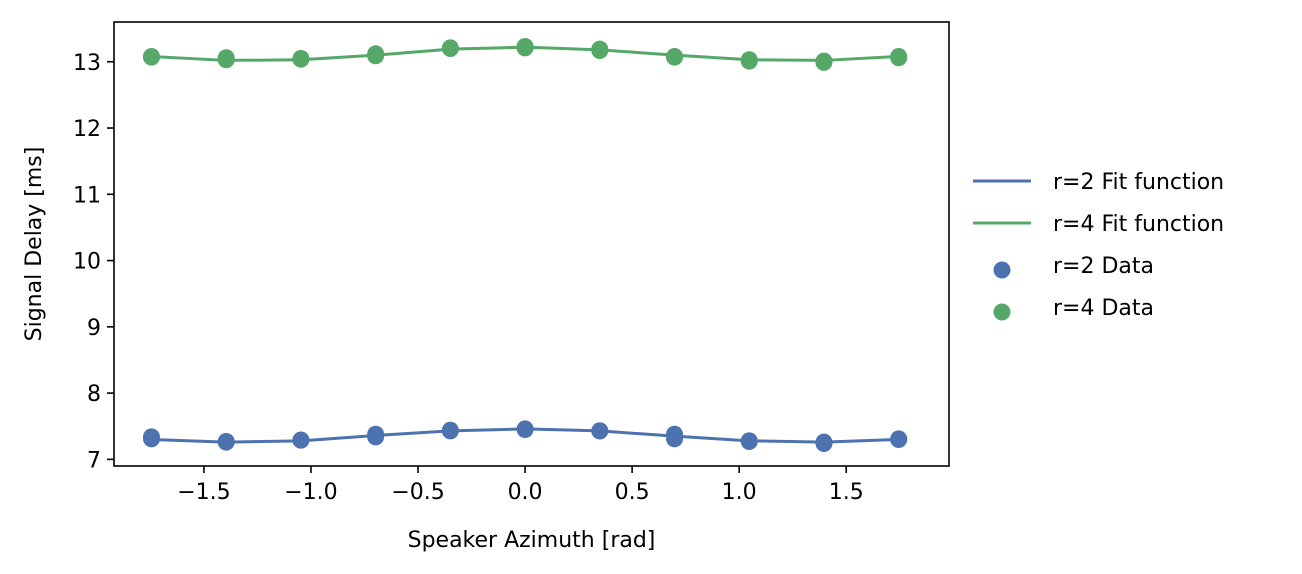  I want to click on x-tick-label: −0.5, so click(417, 492).